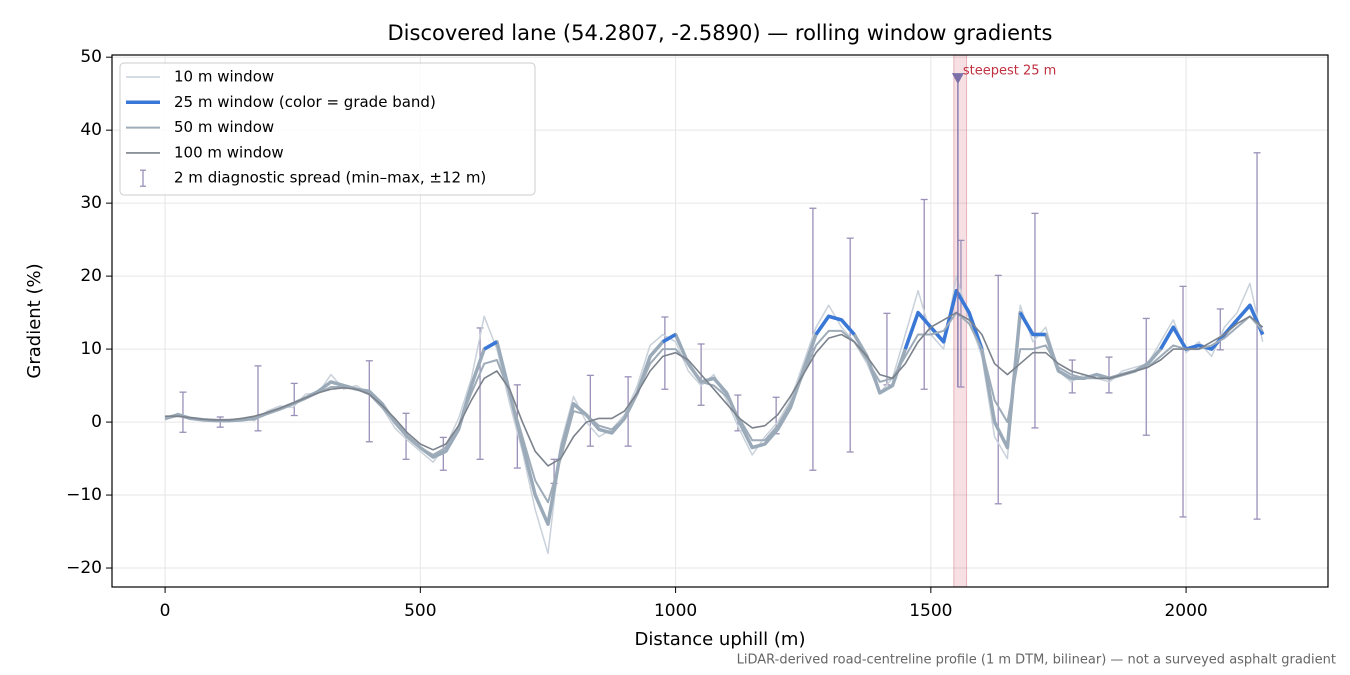  I want to click on x-tick-label: 0, so click(165, 611).